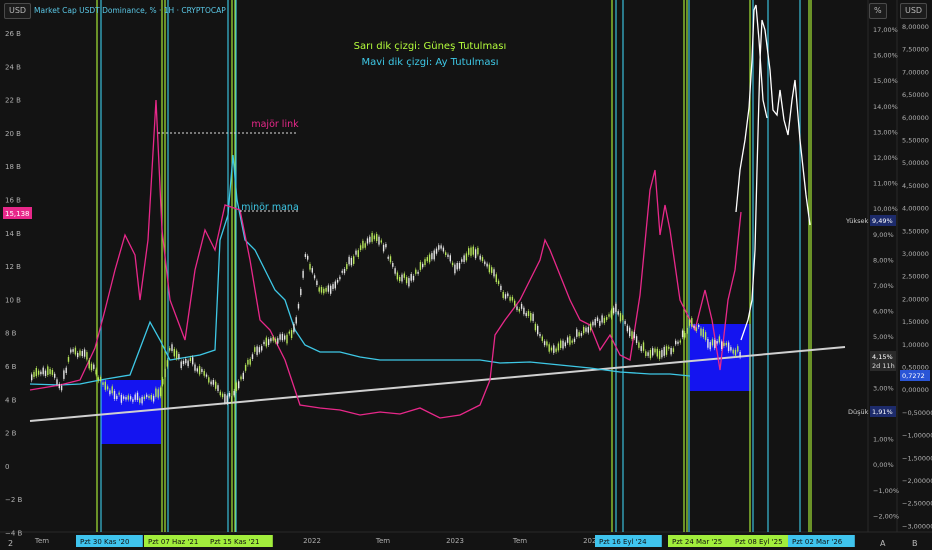 Image resolution: width=932 pixels, height=550 pixels. I want to click on right-axis-tick: 6,50000, so click(915, 95).